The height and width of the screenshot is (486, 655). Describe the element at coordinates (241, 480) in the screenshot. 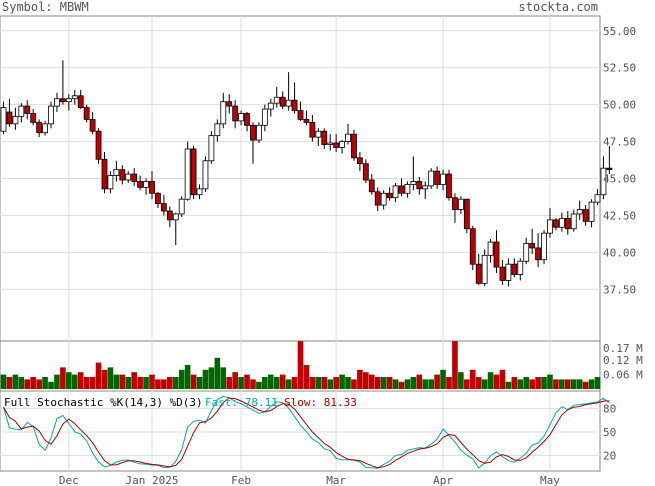

I see `month-tick-label: Feb` at that location.